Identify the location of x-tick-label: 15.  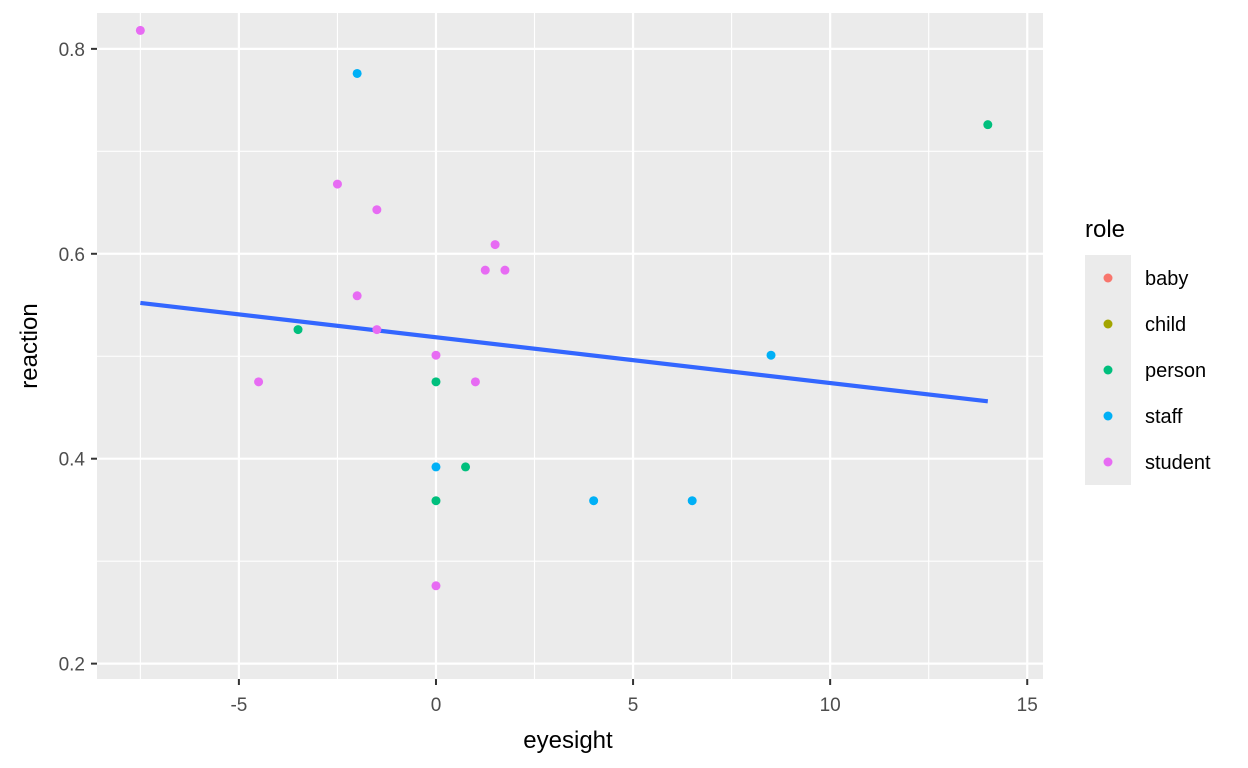
(1027, 705).